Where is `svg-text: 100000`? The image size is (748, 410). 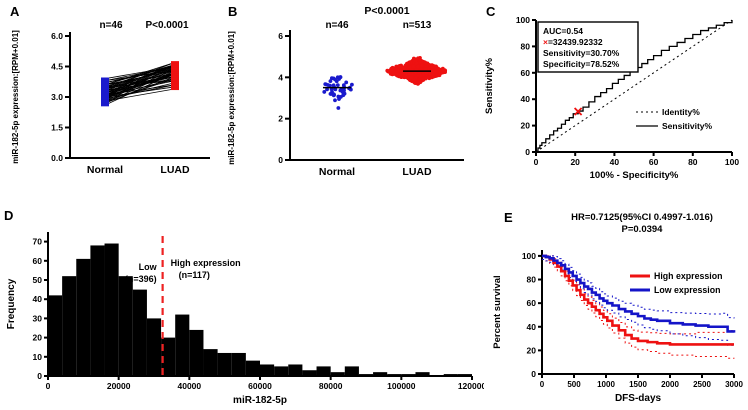
svg-text: 100000 is located at coordinates (401, 386).